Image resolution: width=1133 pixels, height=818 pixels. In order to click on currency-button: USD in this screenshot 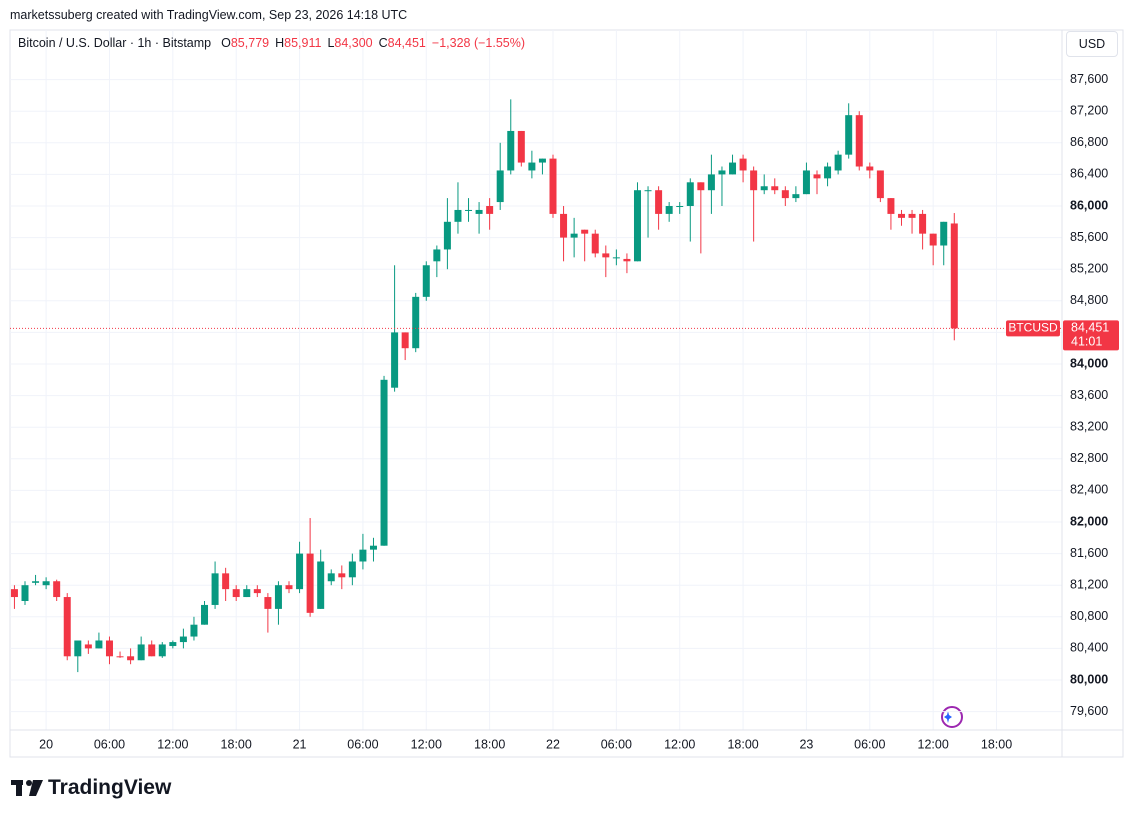, I will do `click(1092, 44)`.